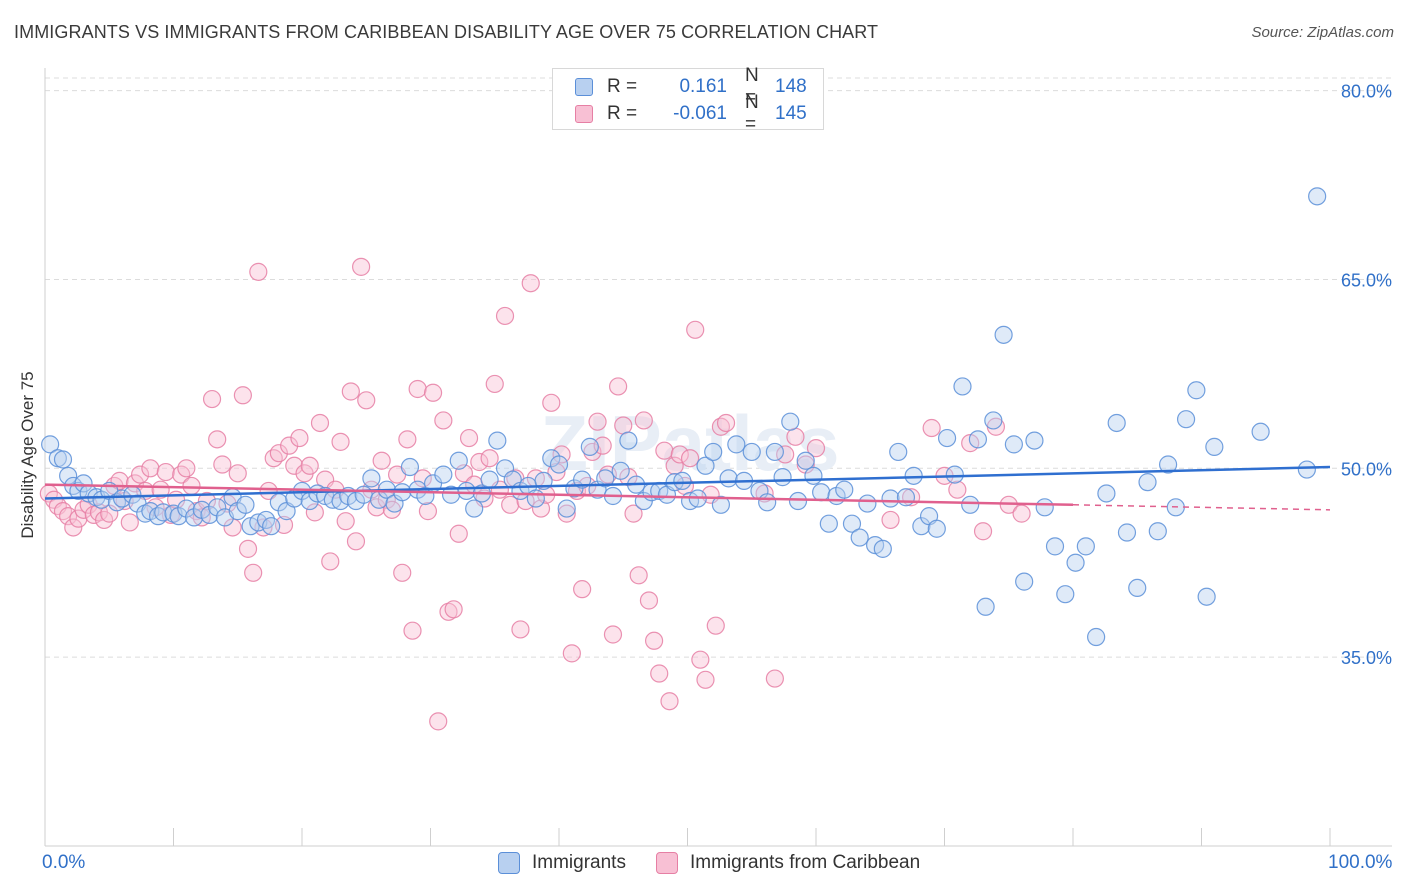  I want to click on trend-line-immigrants, so click(687, 482).